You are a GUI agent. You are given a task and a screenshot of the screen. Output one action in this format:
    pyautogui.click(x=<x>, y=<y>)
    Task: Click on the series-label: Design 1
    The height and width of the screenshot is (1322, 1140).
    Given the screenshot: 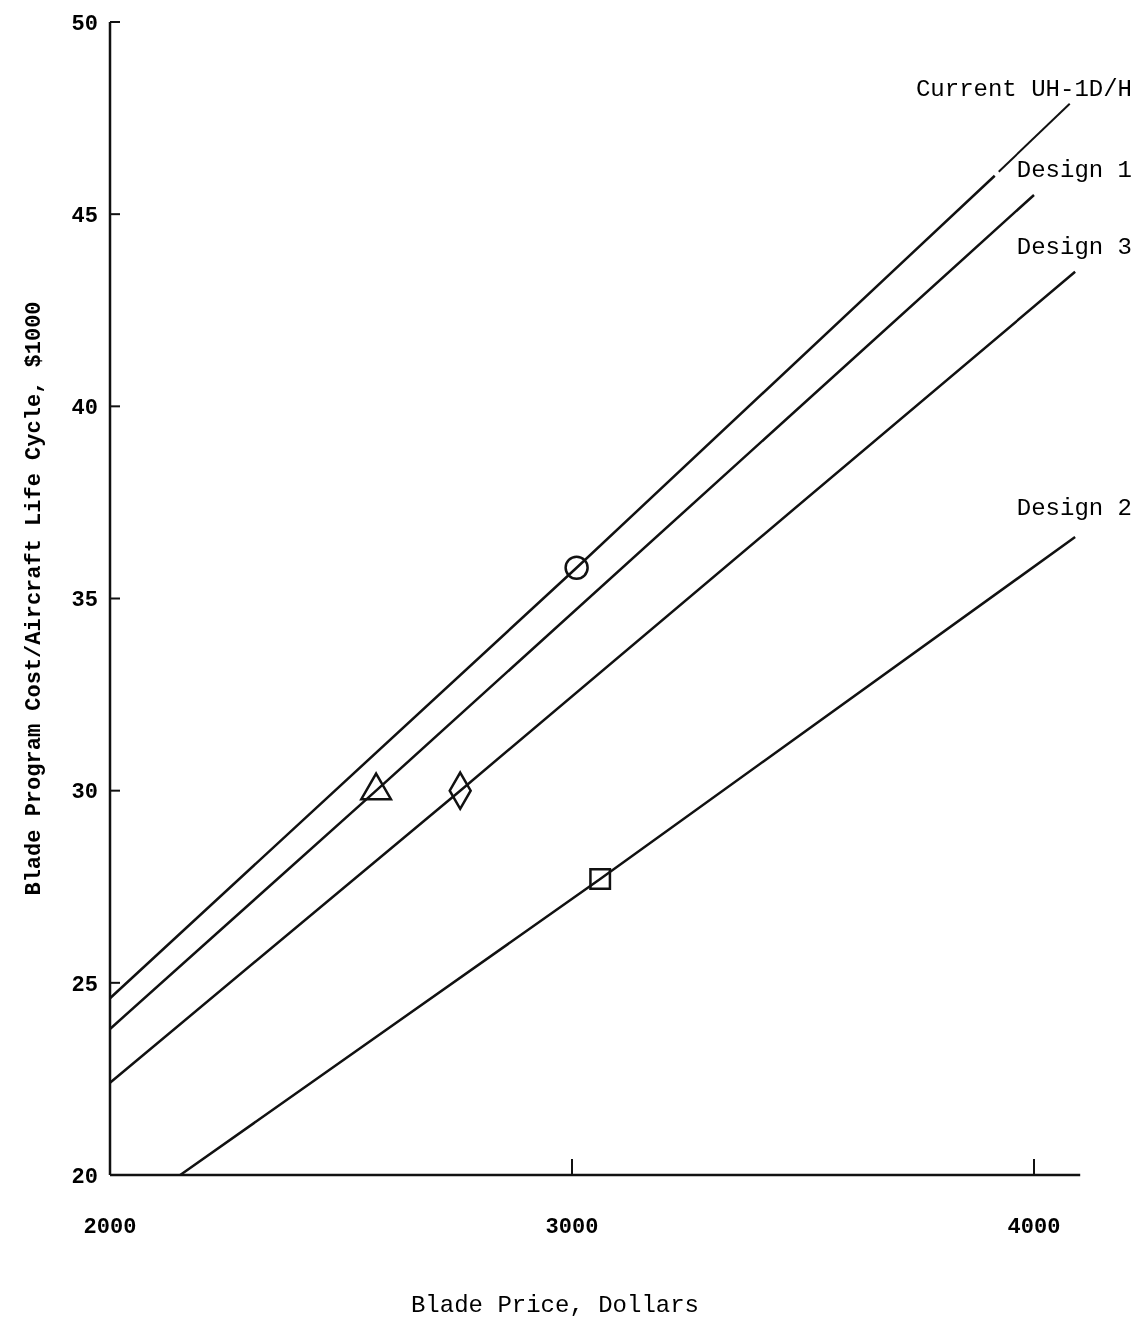 What is the action you would take?
    pyautogui.click(x=1074, y=170)
    